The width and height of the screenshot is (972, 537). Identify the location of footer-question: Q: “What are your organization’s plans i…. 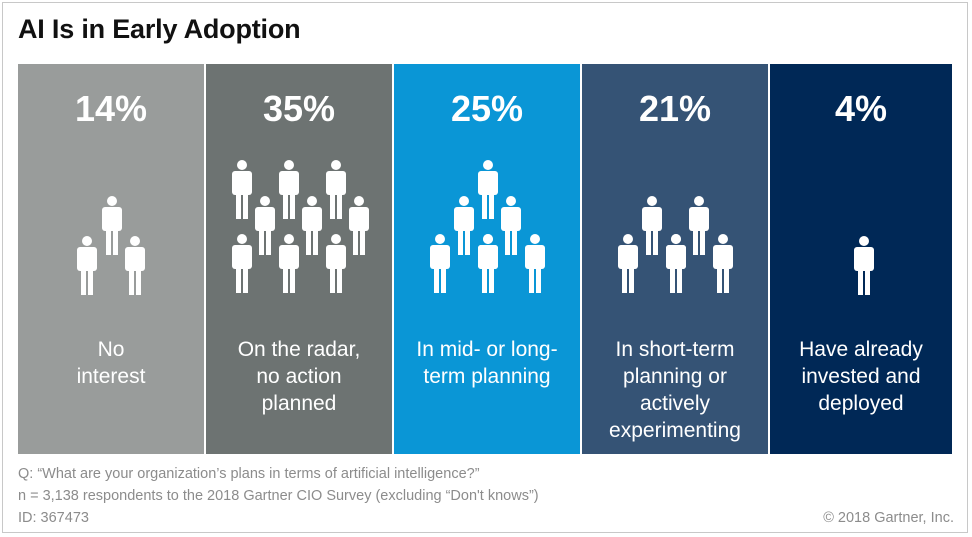
(249, 474).